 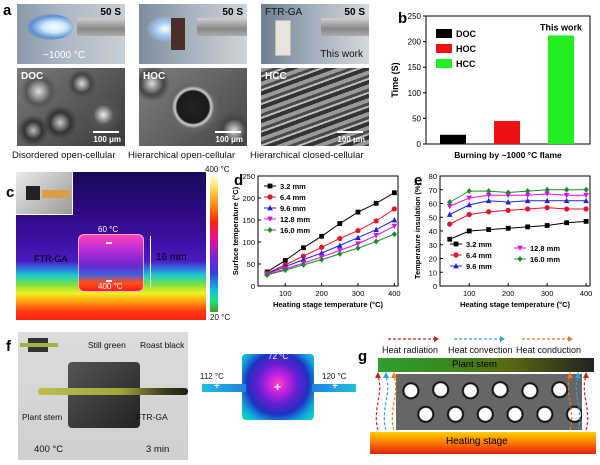 I want to click on heating-stage-bar, so click(x=483, y=443).